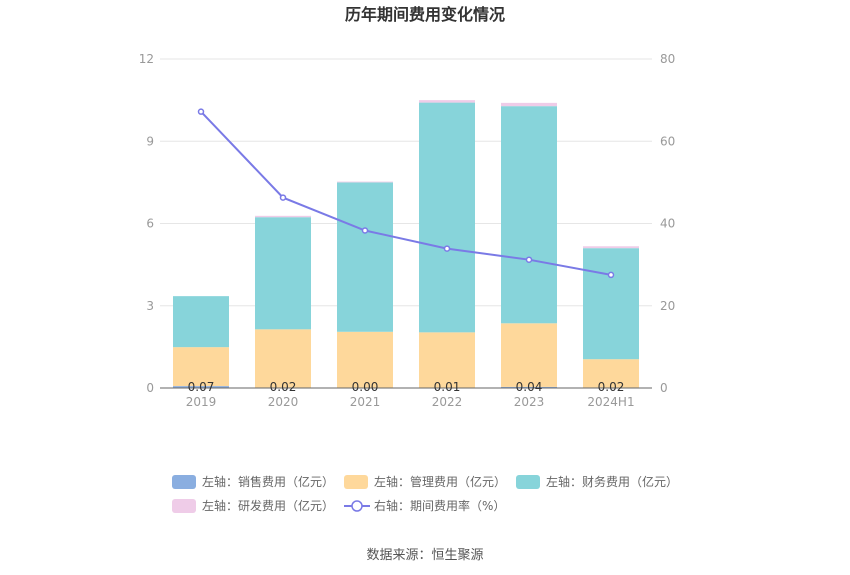  I want to click on legend-item: 右轴：期间费用率（%）, so click(424, 505).